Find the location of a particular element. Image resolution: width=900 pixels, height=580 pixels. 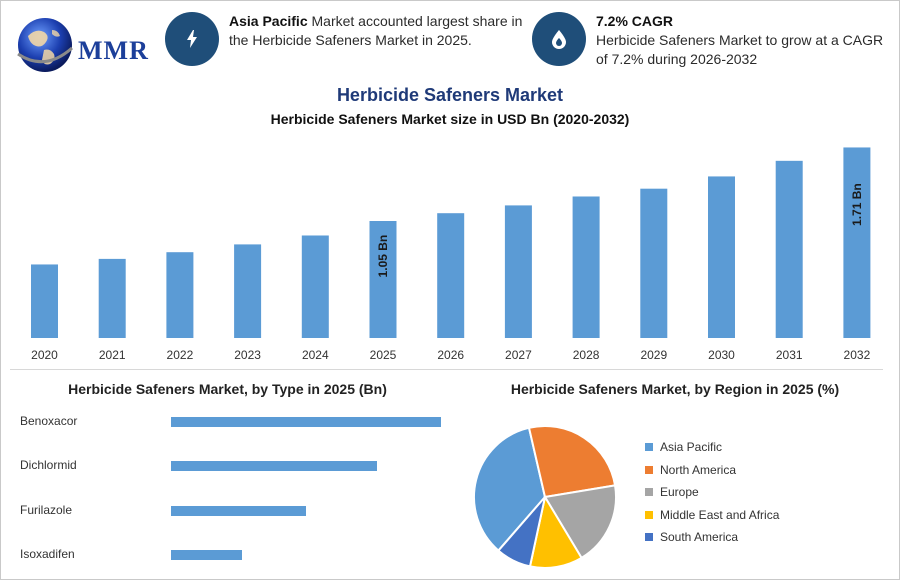

section-divider is located at coordinates (446, 369).